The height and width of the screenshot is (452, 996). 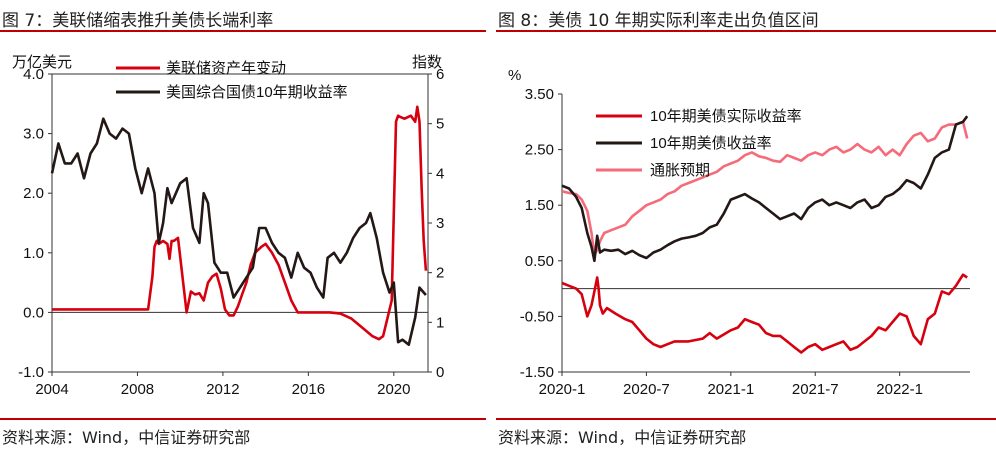 What do you see at coordinates (33, 74) in the screenshot?
I see `y-tick-label: 4.0` at bounding box center [33, 74].